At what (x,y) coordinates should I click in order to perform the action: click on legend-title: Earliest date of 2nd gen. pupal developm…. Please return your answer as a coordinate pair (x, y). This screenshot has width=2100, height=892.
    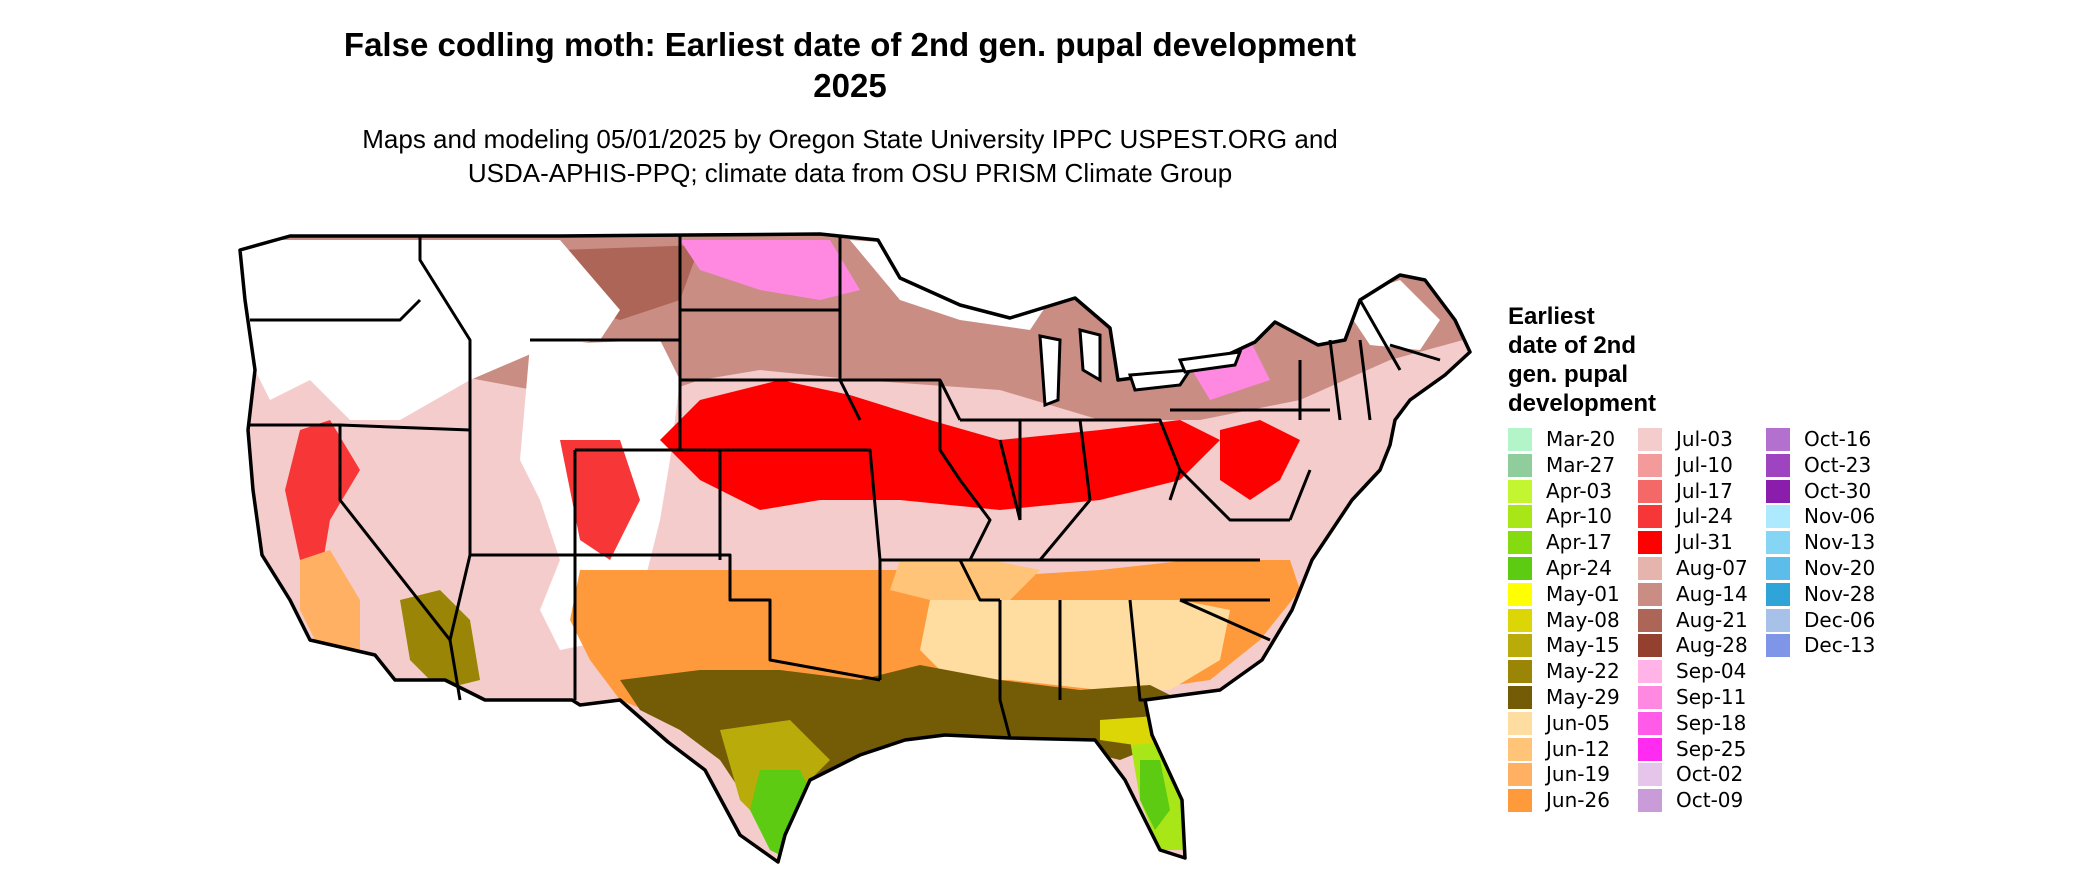
    Looking at the image, I should click on (1618, 360).